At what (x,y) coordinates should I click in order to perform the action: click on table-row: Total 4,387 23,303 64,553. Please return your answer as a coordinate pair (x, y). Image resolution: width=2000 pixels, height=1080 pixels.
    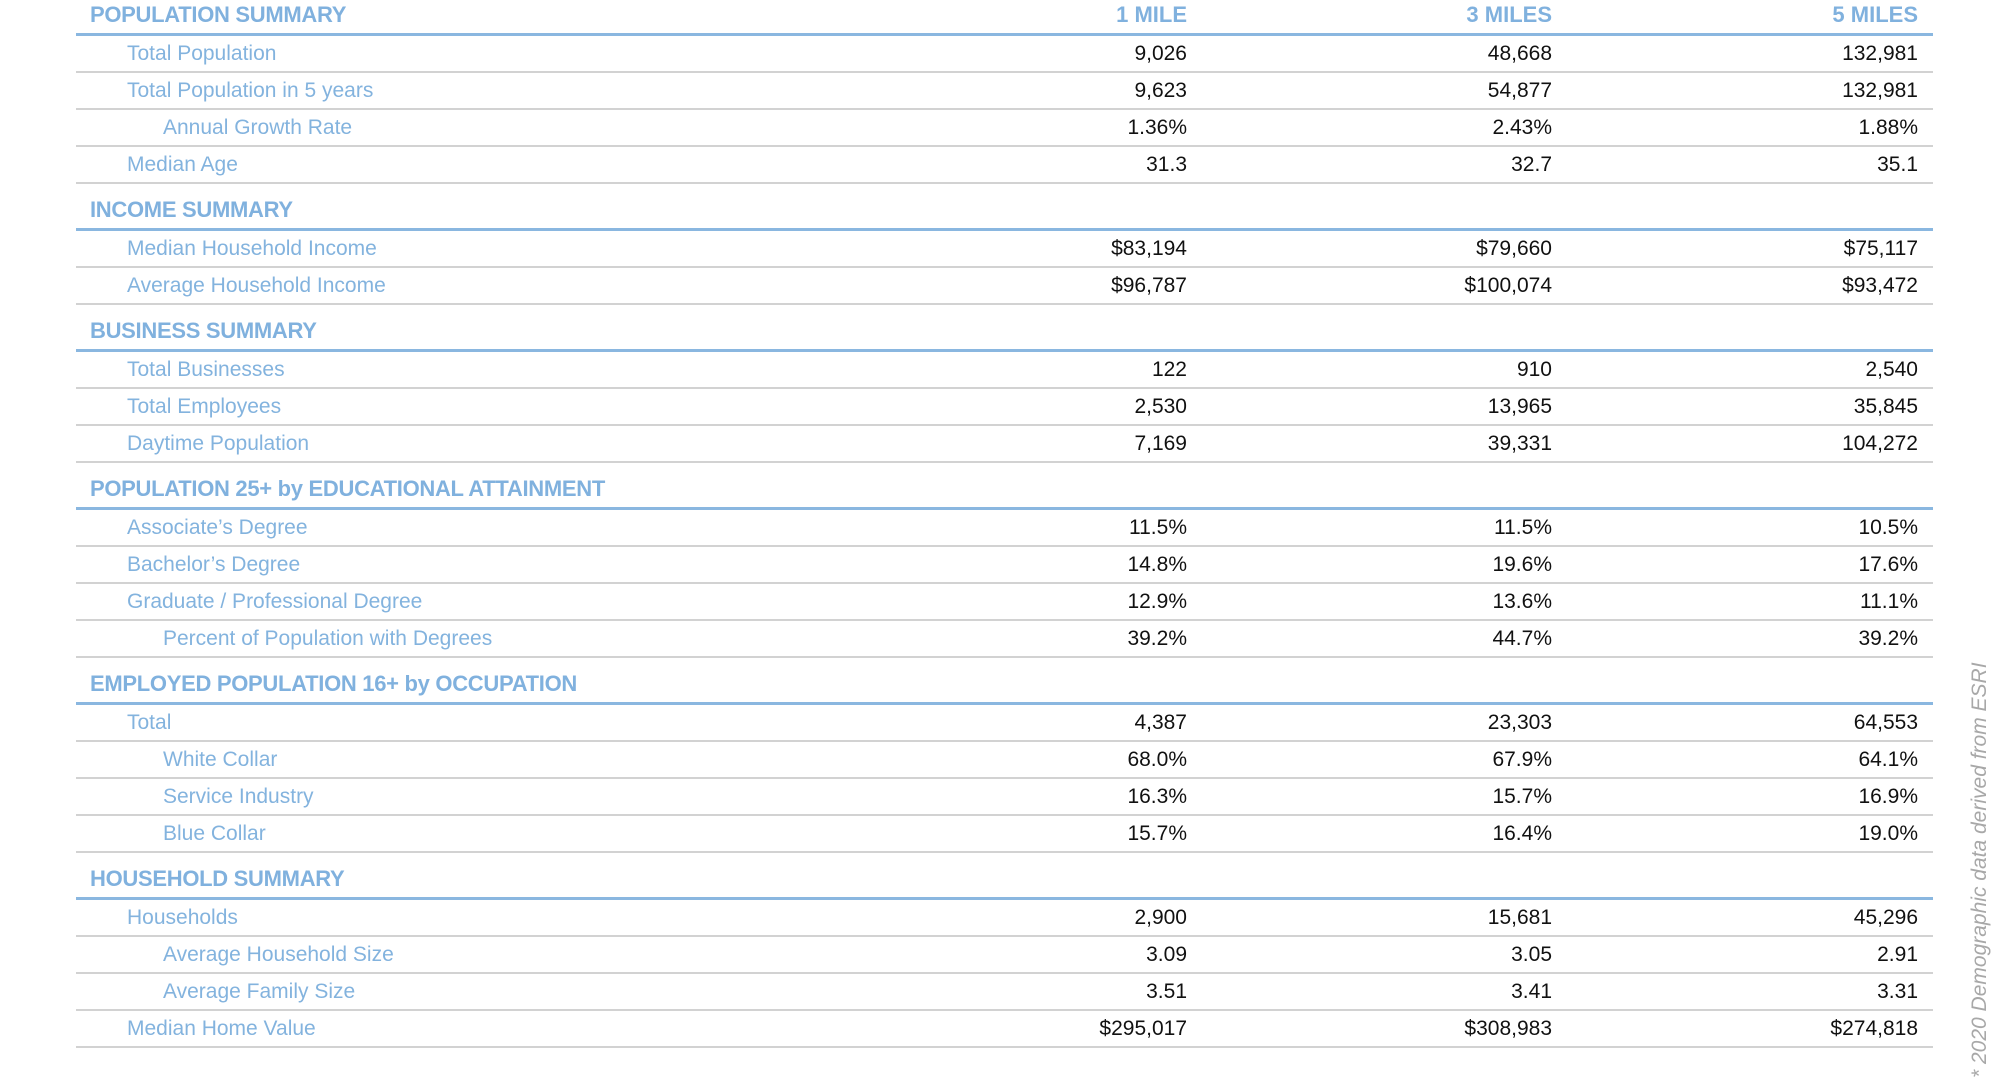
    Looking at the image, I should click on (1004, 723).